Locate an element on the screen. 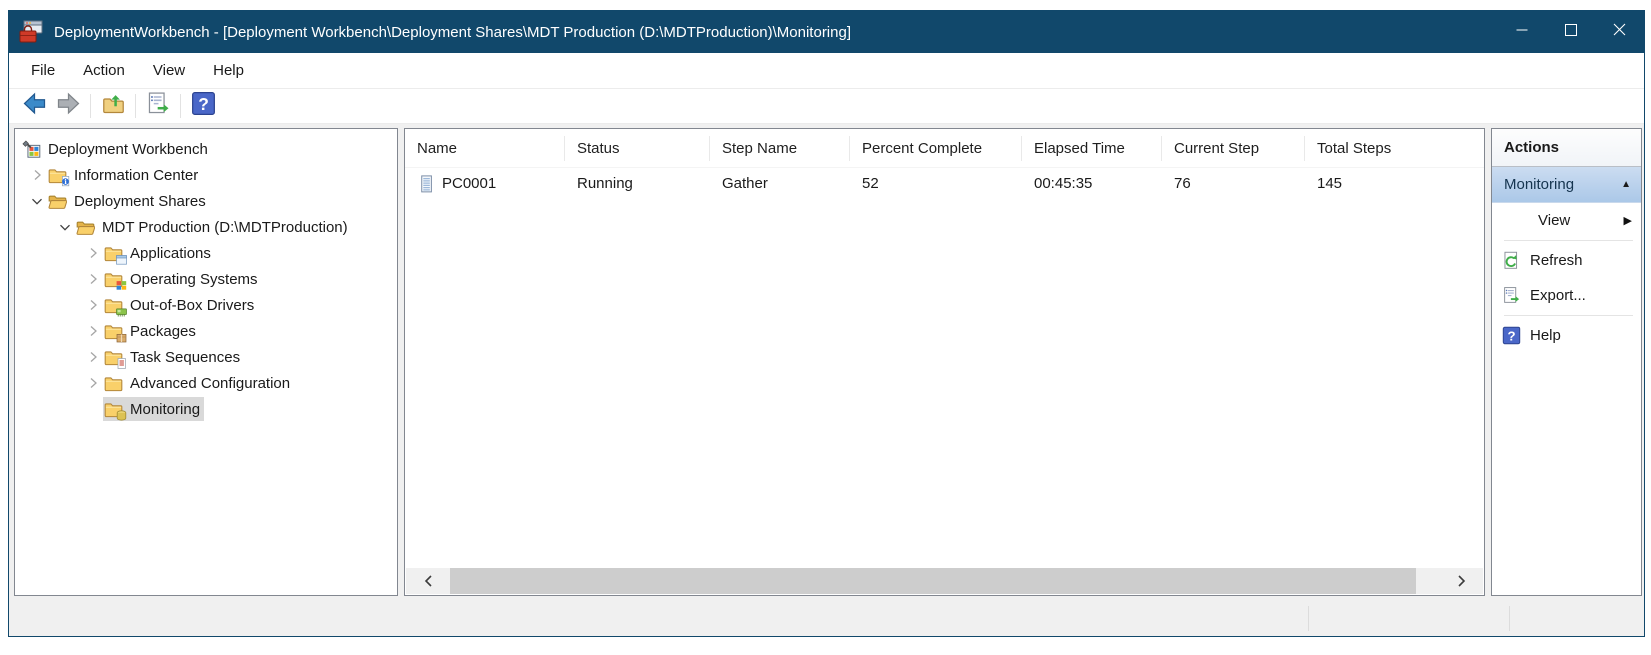  tree-item-mdt-production-d-mdtproduction: MDT Production (D:\MDTProduction) is located at coordinates (206, 227).